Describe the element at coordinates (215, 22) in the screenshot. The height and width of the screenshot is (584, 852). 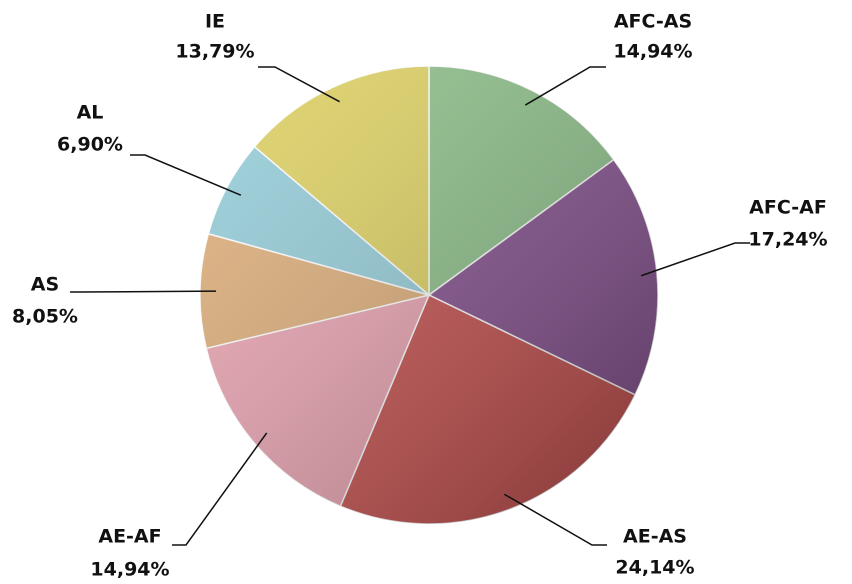
I see `slice-label: IE` at that location.